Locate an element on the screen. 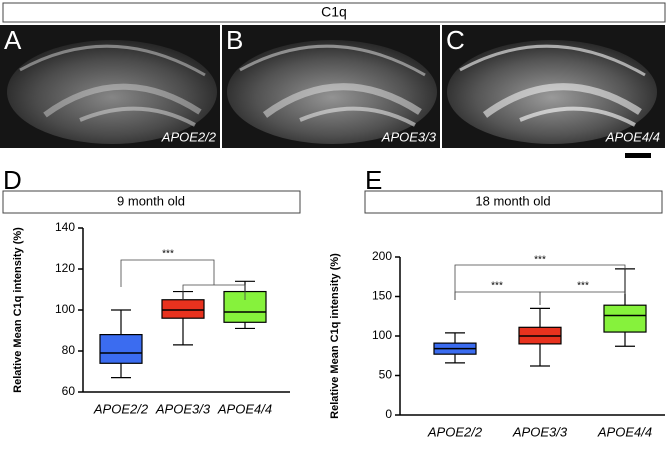 This screenshot has height=451, width=668. title-box is located at coordinates (334, 12).